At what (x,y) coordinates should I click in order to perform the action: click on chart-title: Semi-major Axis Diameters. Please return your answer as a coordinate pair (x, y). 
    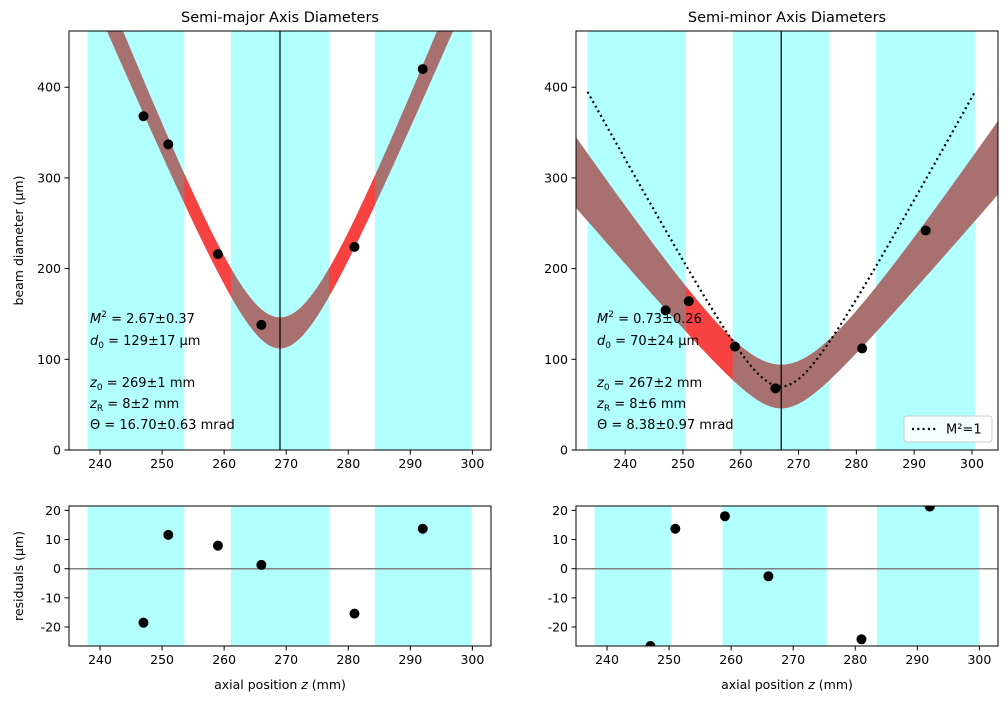
    Looking at the image, I should click on (280, 18).